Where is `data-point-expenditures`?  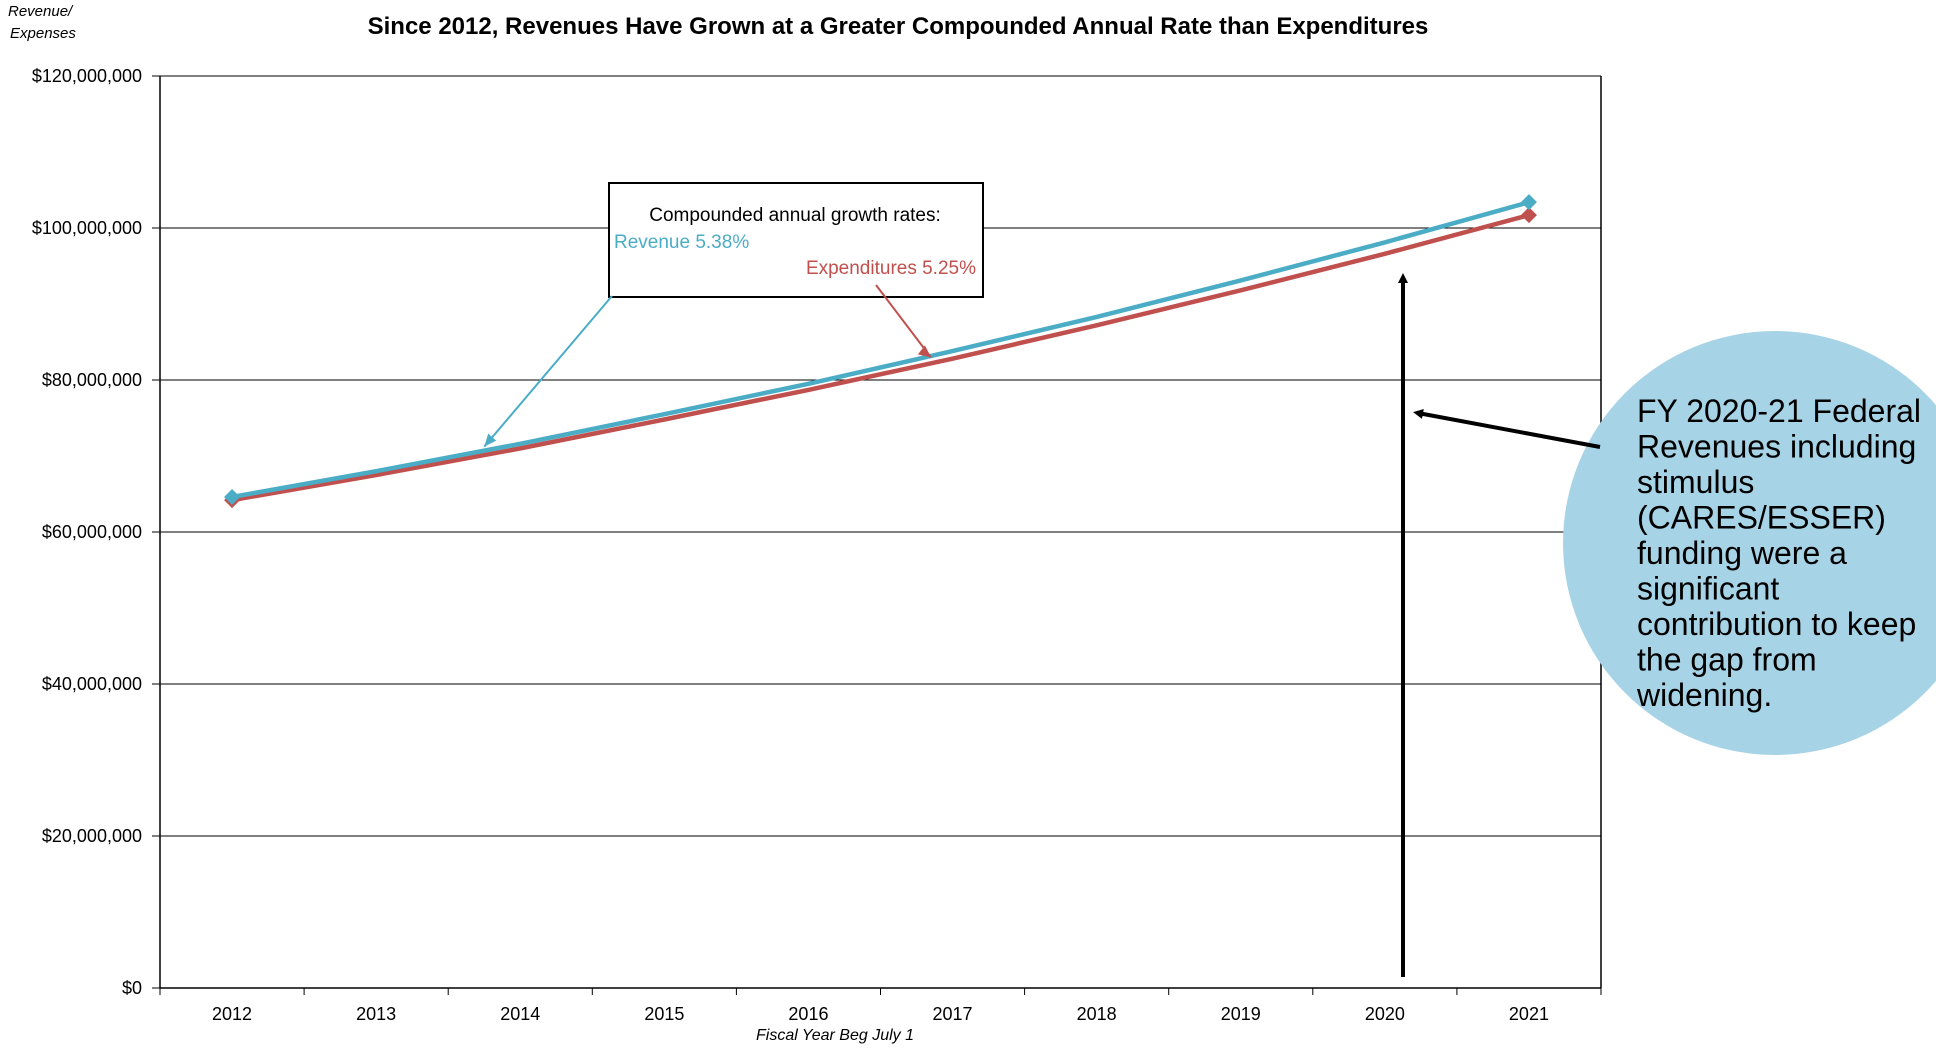 data-point-expenditures is located at coordinates (1528, 215).